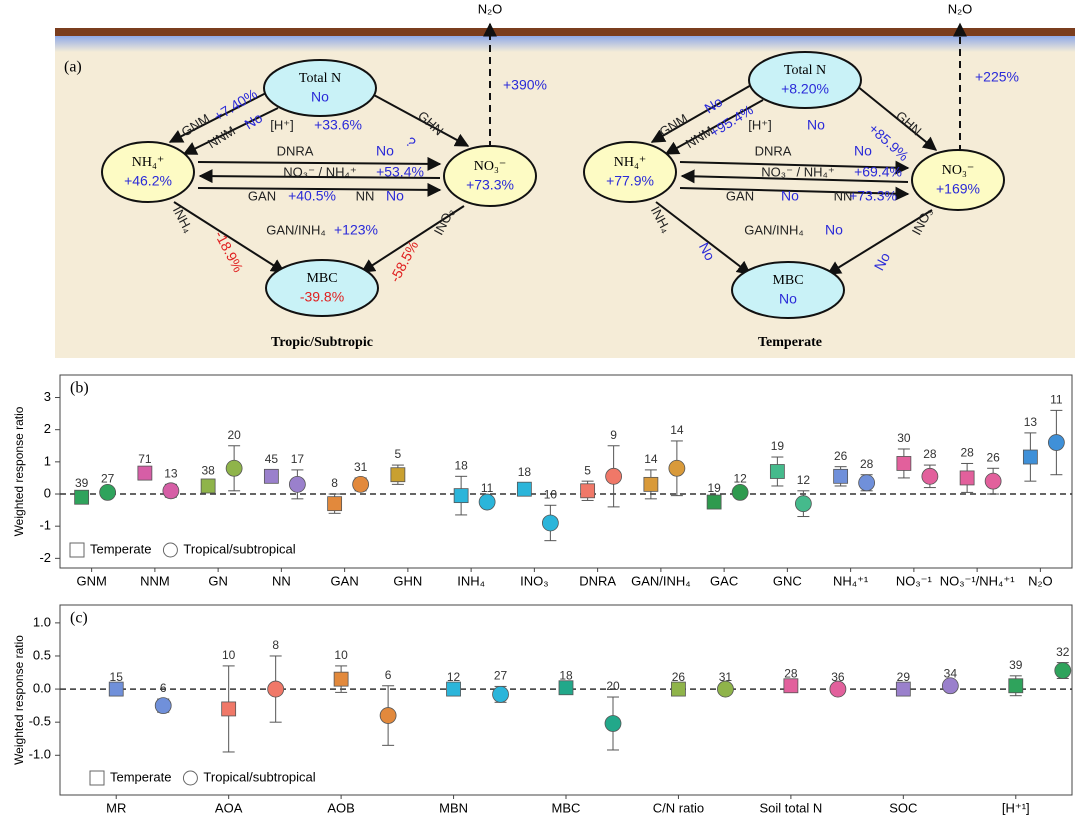 This screenshot has width=1080, height=824. What do you see at coordinates (525, 472) in the screenshot?
I see `sample-size: 18` at bounding box center [525, 472].